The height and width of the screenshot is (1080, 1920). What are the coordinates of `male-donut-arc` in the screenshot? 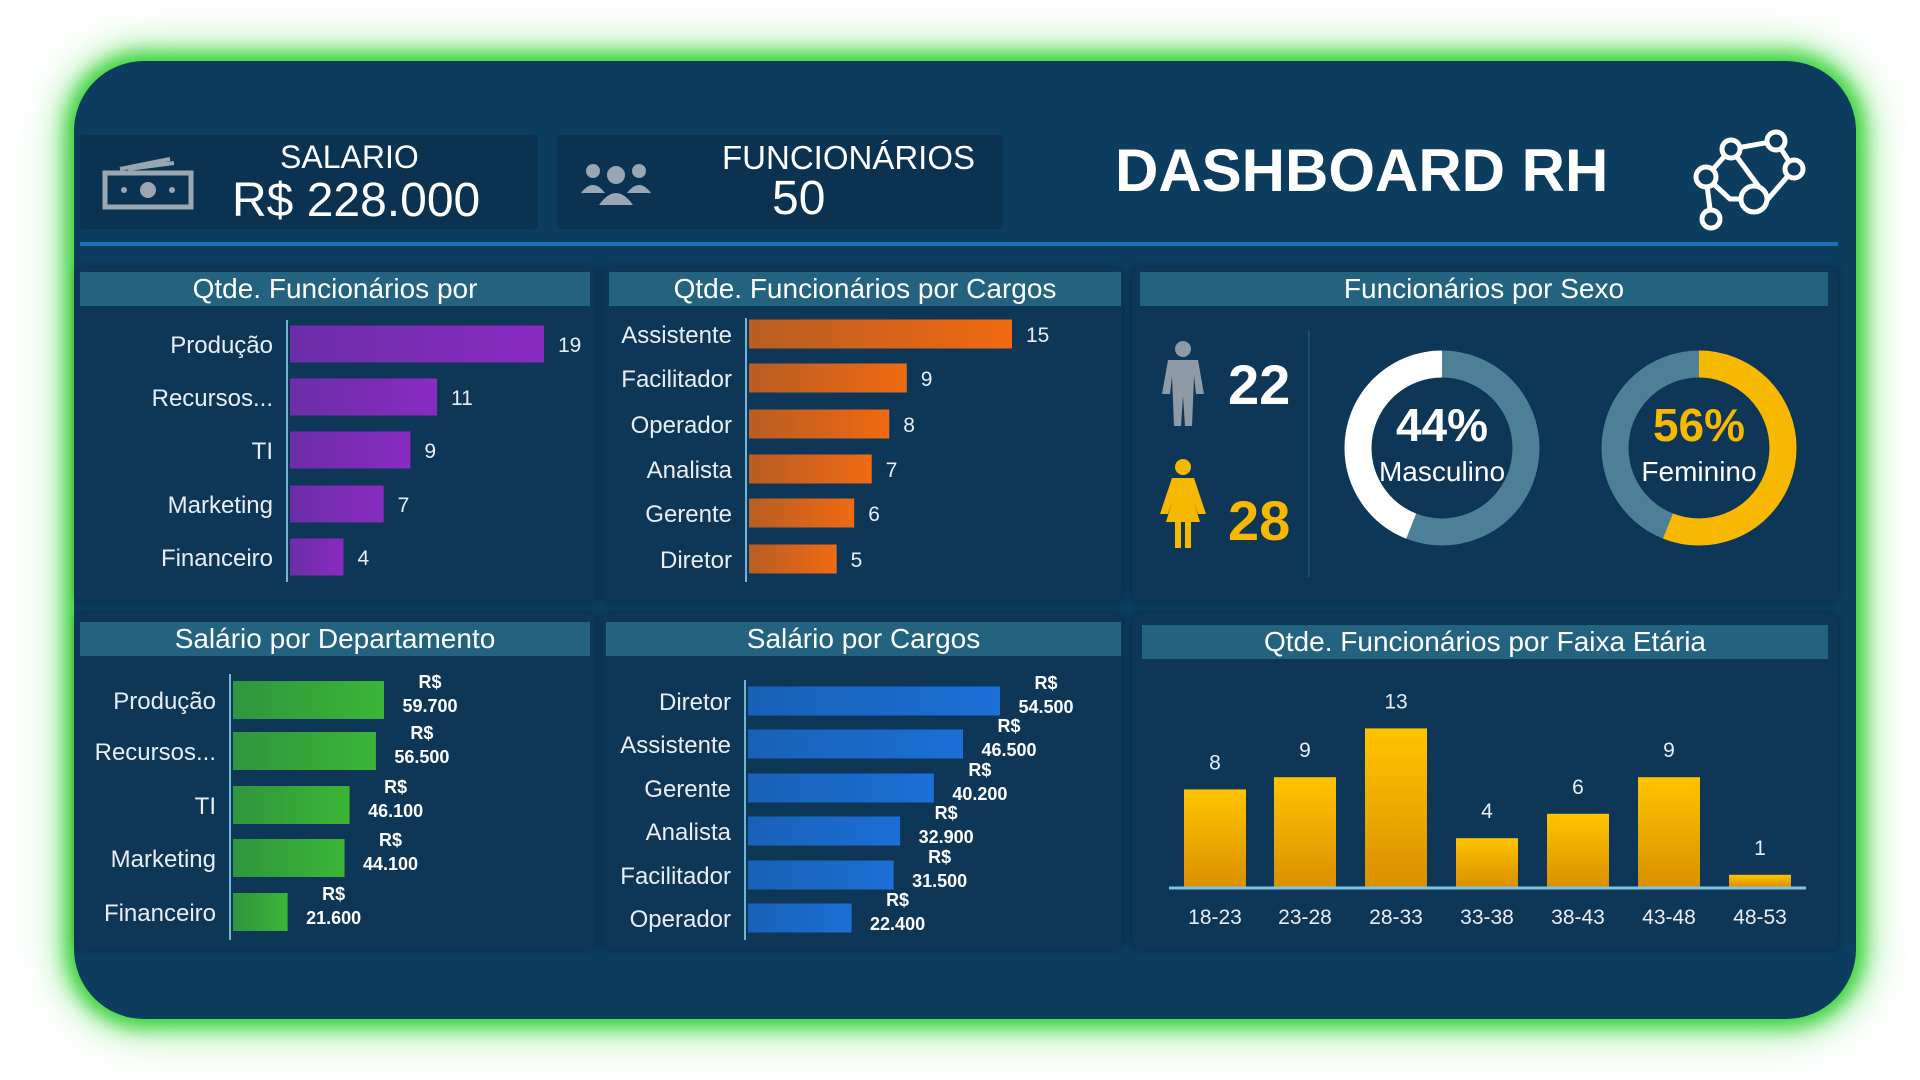 It's located at (1442, 448).